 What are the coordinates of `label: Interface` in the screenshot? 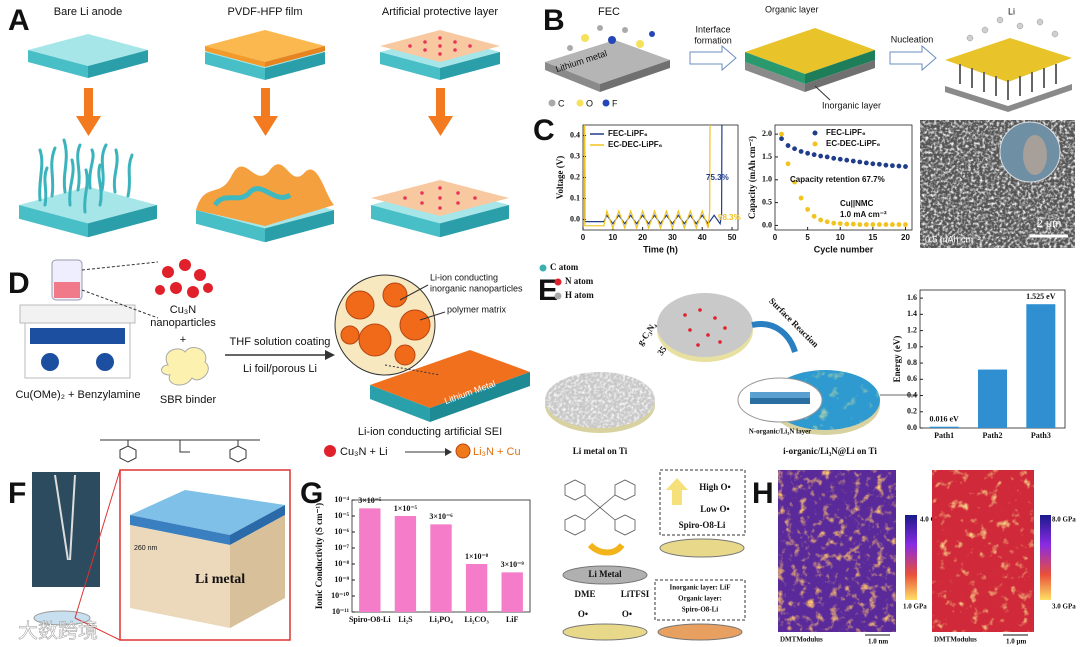 It's located at (712, 29).